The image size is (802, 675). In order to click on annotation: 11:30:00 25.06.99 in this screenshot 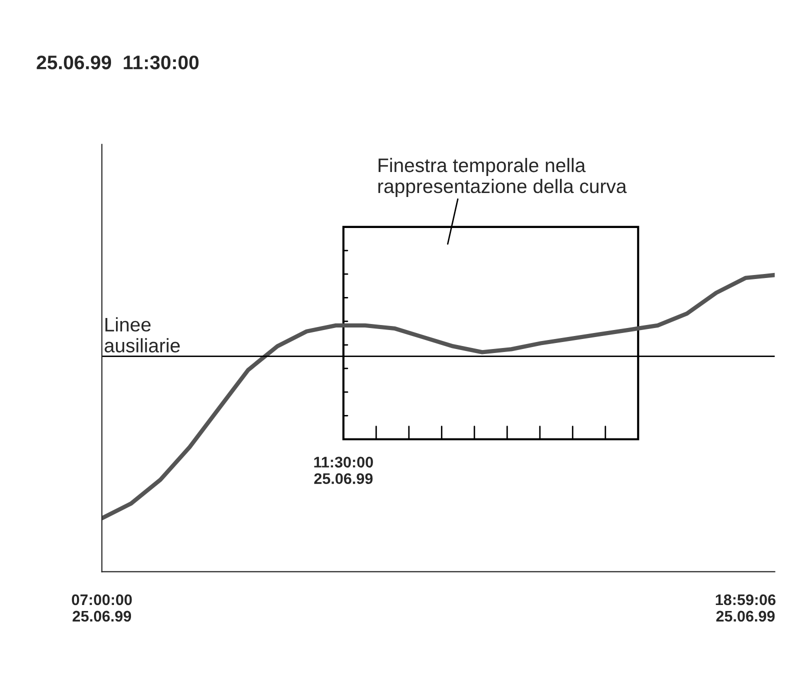, I will do `click(343, 470)`.